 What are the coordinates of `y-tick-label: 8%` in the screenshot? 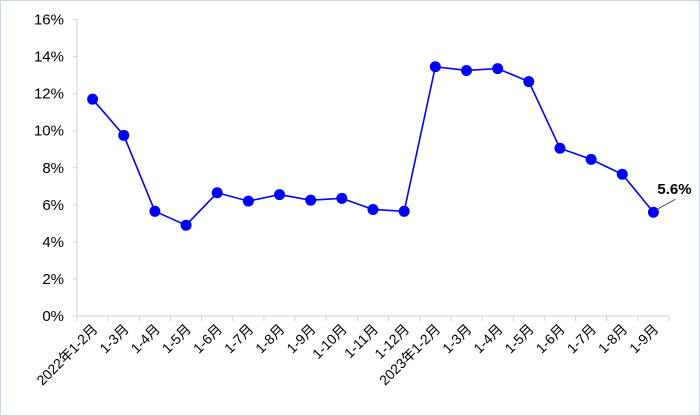 It's located at (53, 168).